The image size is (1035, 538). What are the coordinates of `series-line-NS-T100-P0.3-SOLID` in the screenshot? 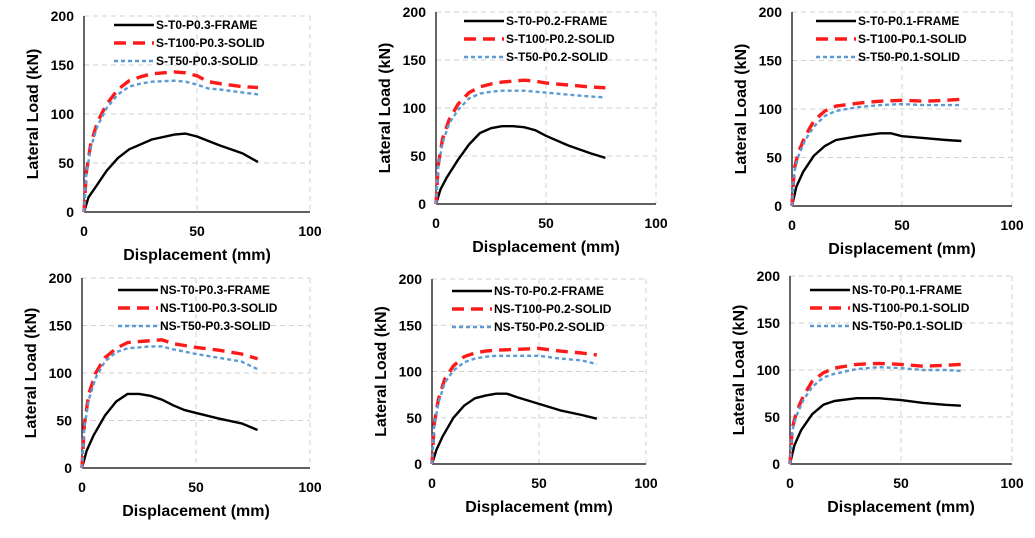 It's located at (169, 403).